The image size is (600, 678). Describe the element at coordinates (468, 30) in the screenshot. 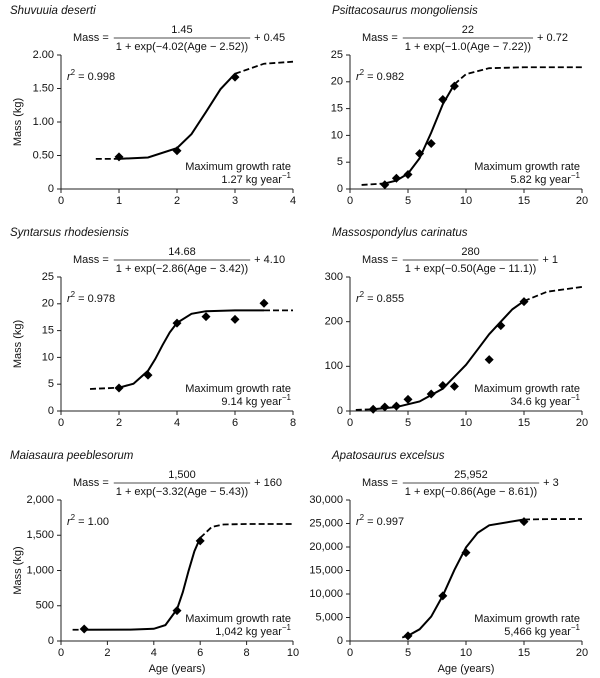

I see `equation-numerator: 22` at that location.